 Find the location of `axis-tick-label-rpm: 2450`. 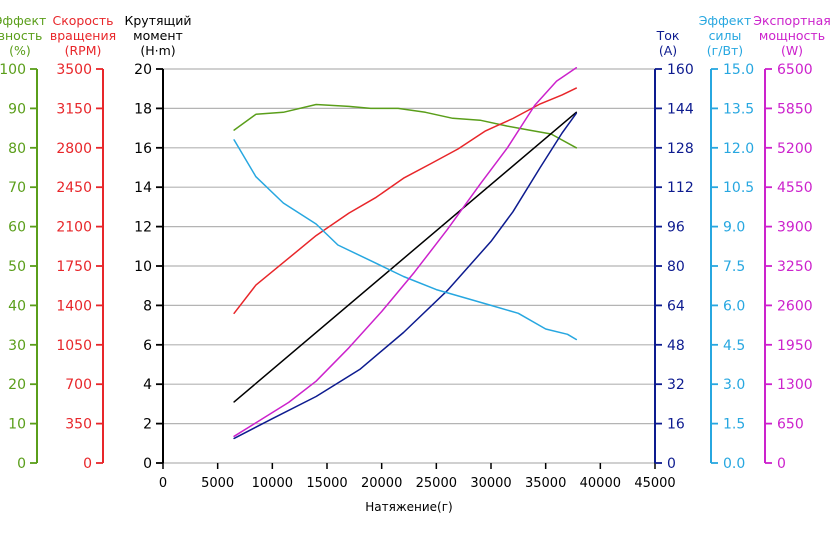

axis-tick-label-rpm: 2450 is located at coordinates (74, 188).